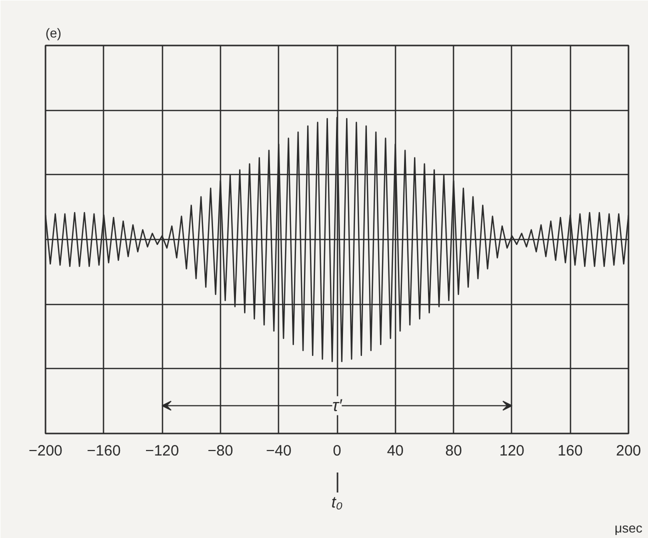 The height and width of the screenshot is (538, 648). I want to click on chart-title: (e), so click(54, 33).